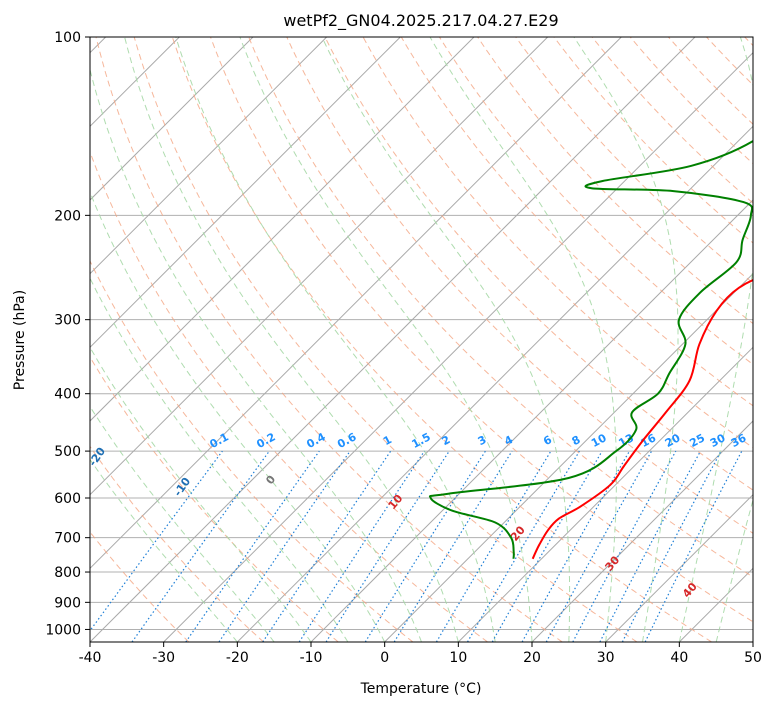  I want to click on y-axis-title: Pressure (hPa), so click(20, 340).